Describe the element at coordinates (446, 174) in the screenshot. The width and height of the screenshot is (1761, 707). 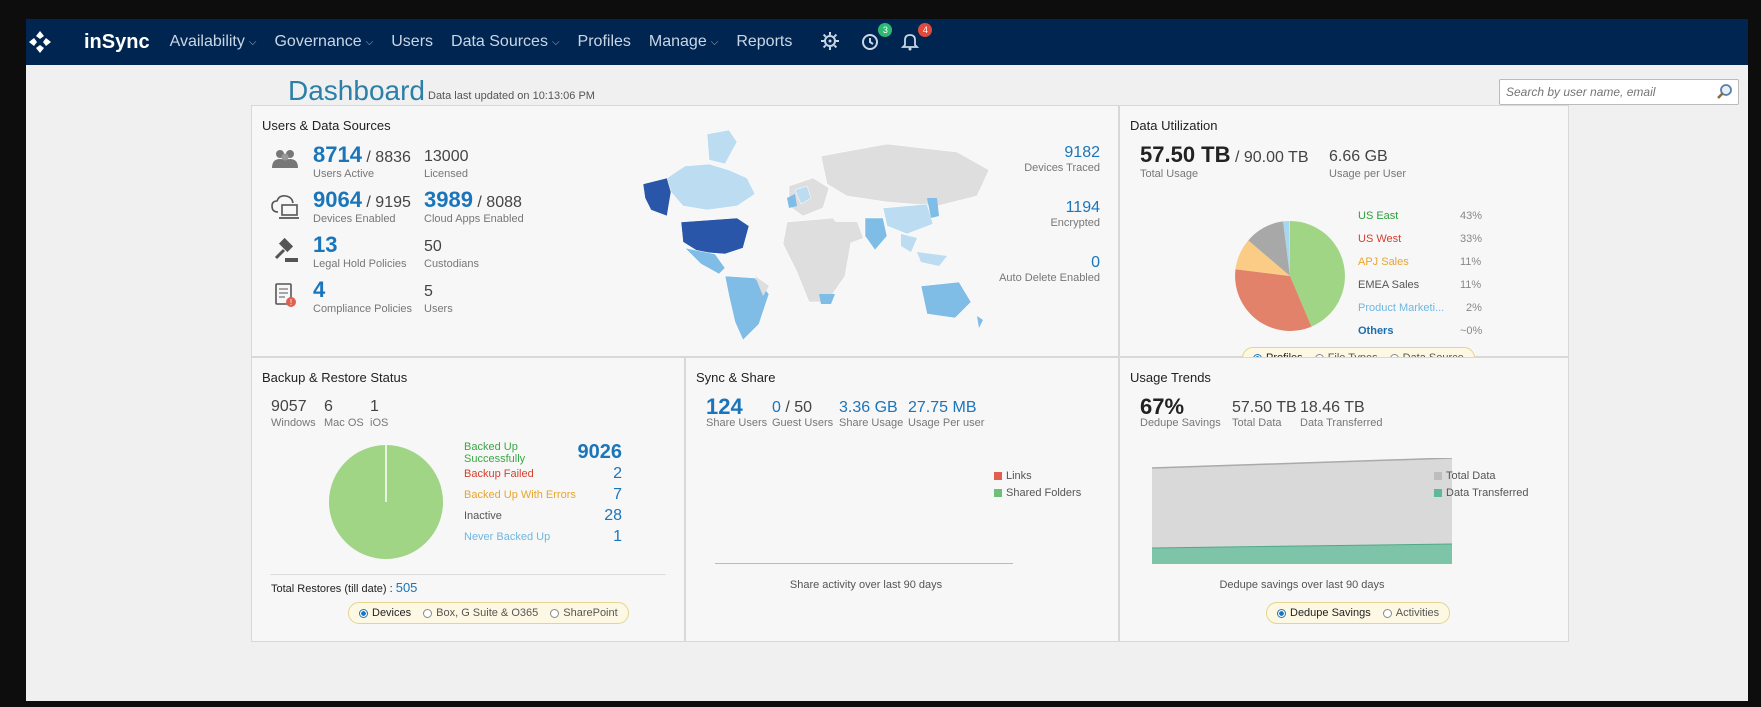
I see `licensed-label: Licensed` at that location.